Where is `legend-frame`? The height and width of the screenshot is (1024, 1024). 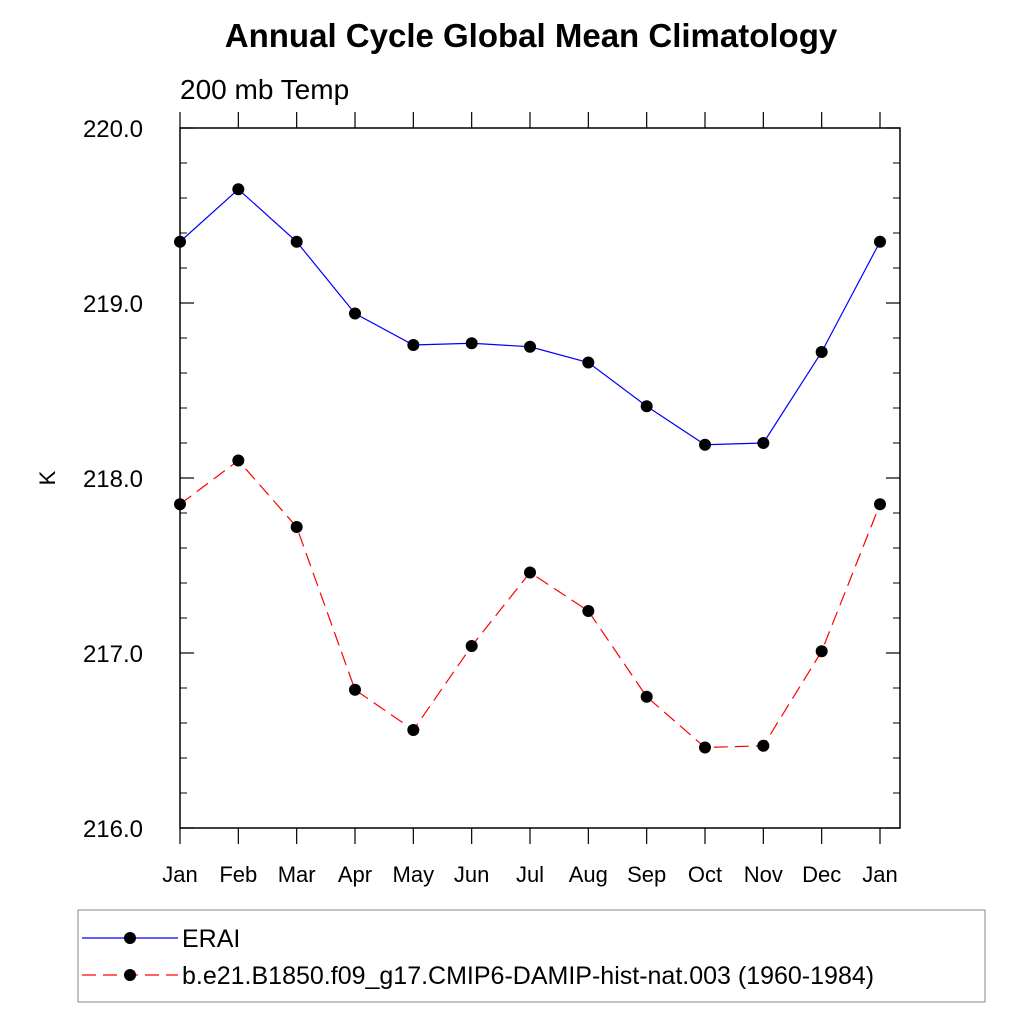
legend-frame is located at coordinates (531, 956).